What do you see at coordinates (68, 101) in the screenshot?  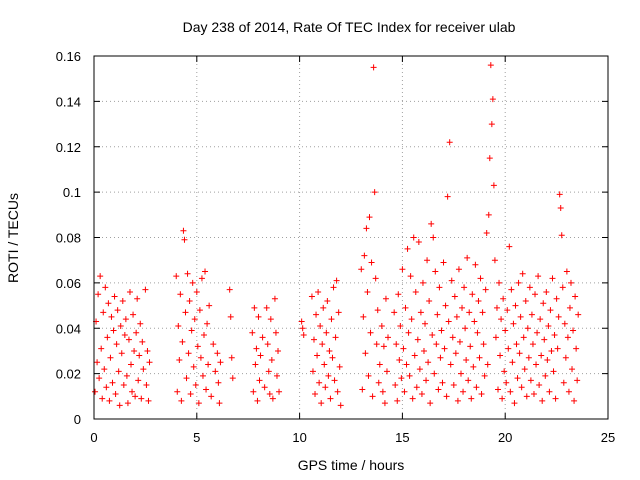 I see `y-tick-label: 0.14` at bounding box center [68, 101].